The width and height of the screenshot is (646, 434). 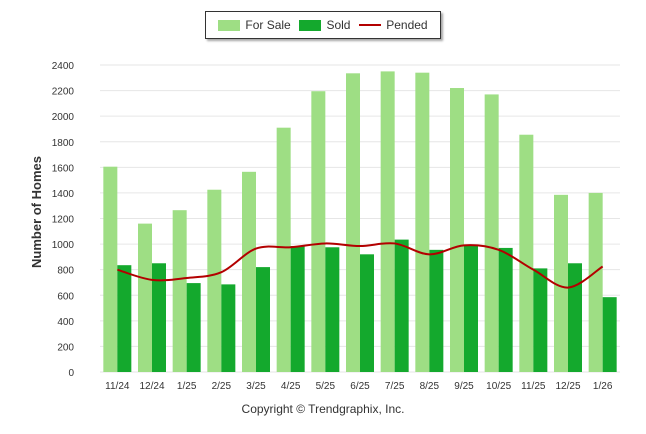 I want to click on y-tick-label: 2200, so click(x=63, y=92).